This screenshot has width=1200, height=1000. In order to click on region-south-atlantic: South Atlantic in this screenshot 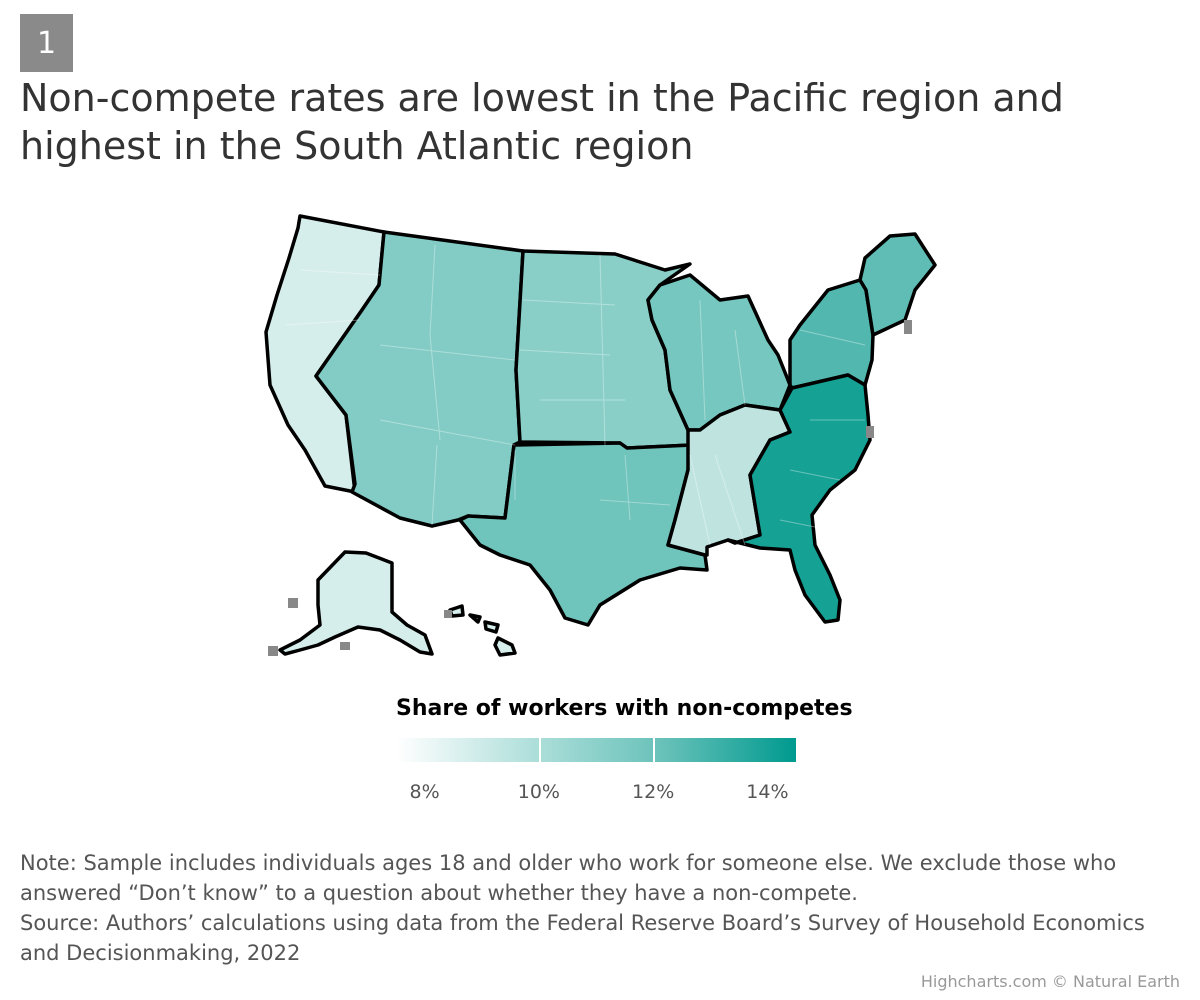, I will do `click(799, 498)`.